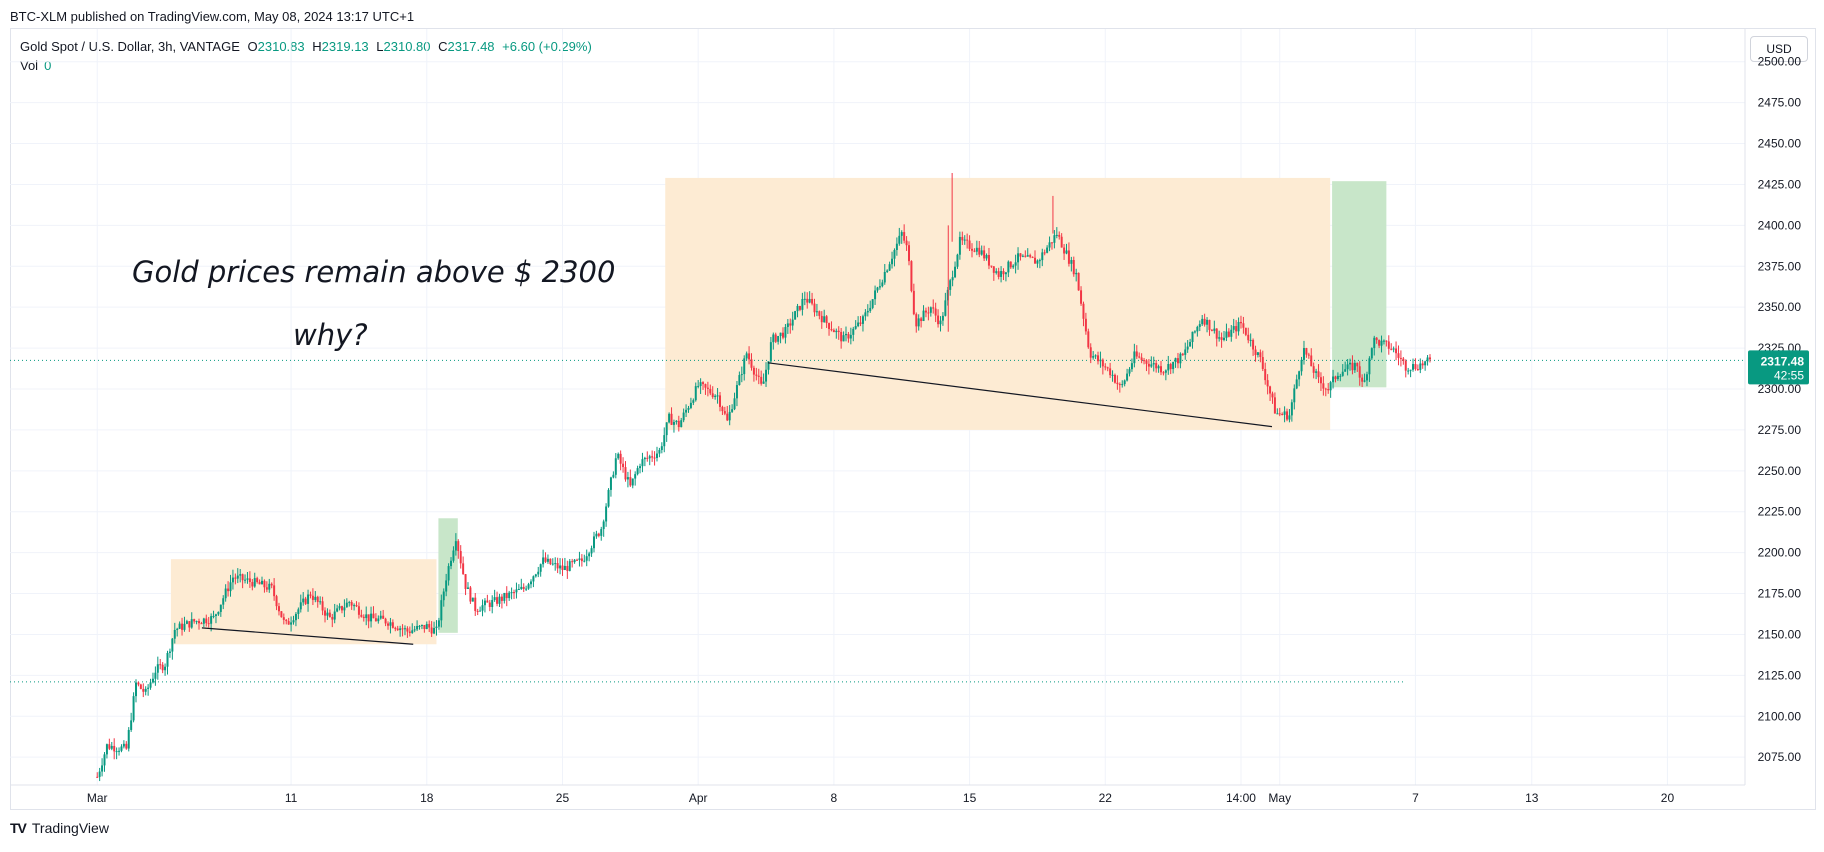 The image size is (1824, 852). I want to click on low-value: 2310.80, so click(407, 46).